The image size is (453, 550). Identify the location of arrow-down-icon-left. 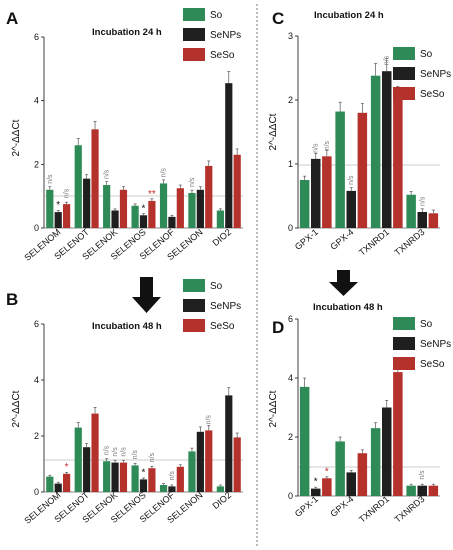
(146, 295).